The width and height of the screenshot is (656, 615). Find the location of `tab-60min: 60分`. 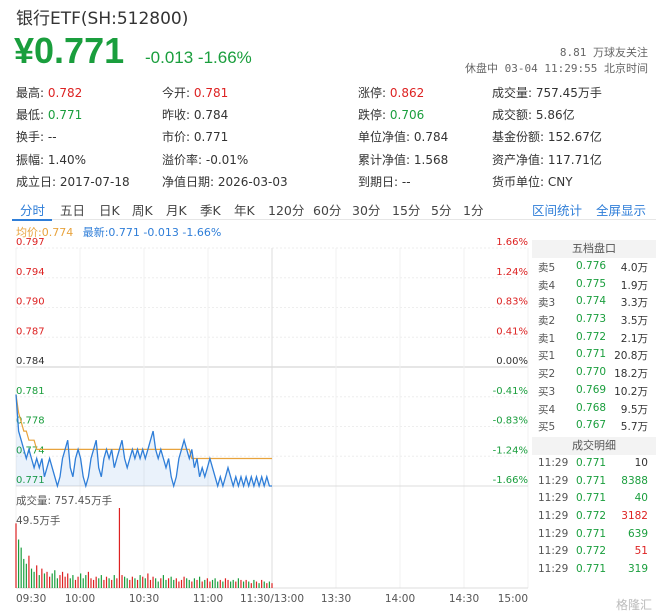

tab-60min: 60分 is located at coordinates (327, 210).